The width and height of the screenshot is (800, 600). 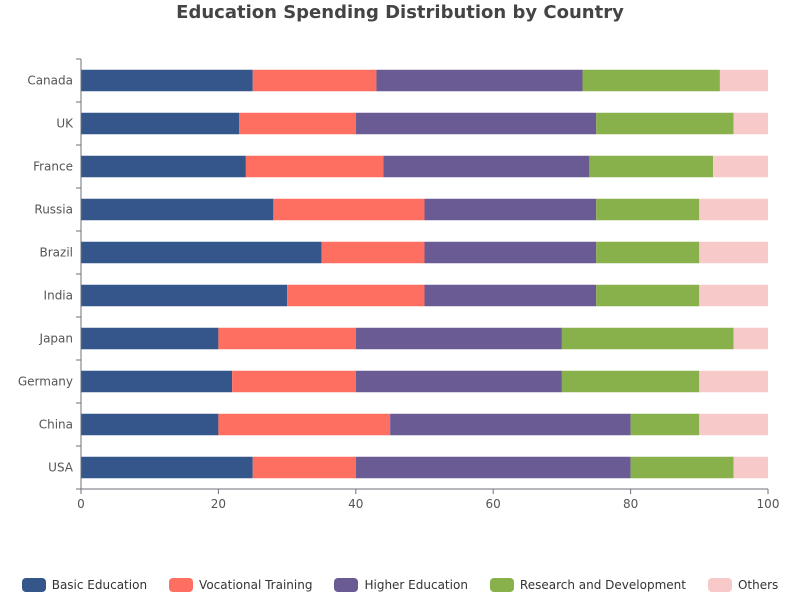 What do you see at coordinates (493, 504) in the screenshot?
I see `x-tick-label: 60` at bounding box center [493, 504].